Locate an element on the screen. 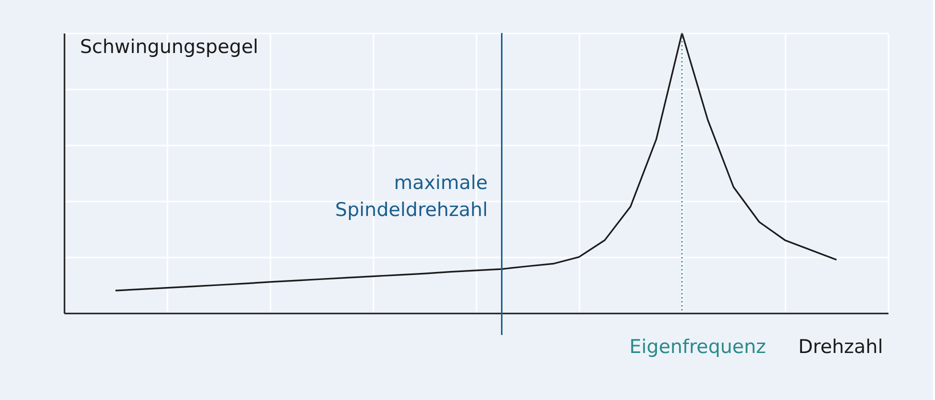 Image resolution: width=935 pixels, height=400 pixels. text: Eigenfrequenz is located at coordinates (697, 347).